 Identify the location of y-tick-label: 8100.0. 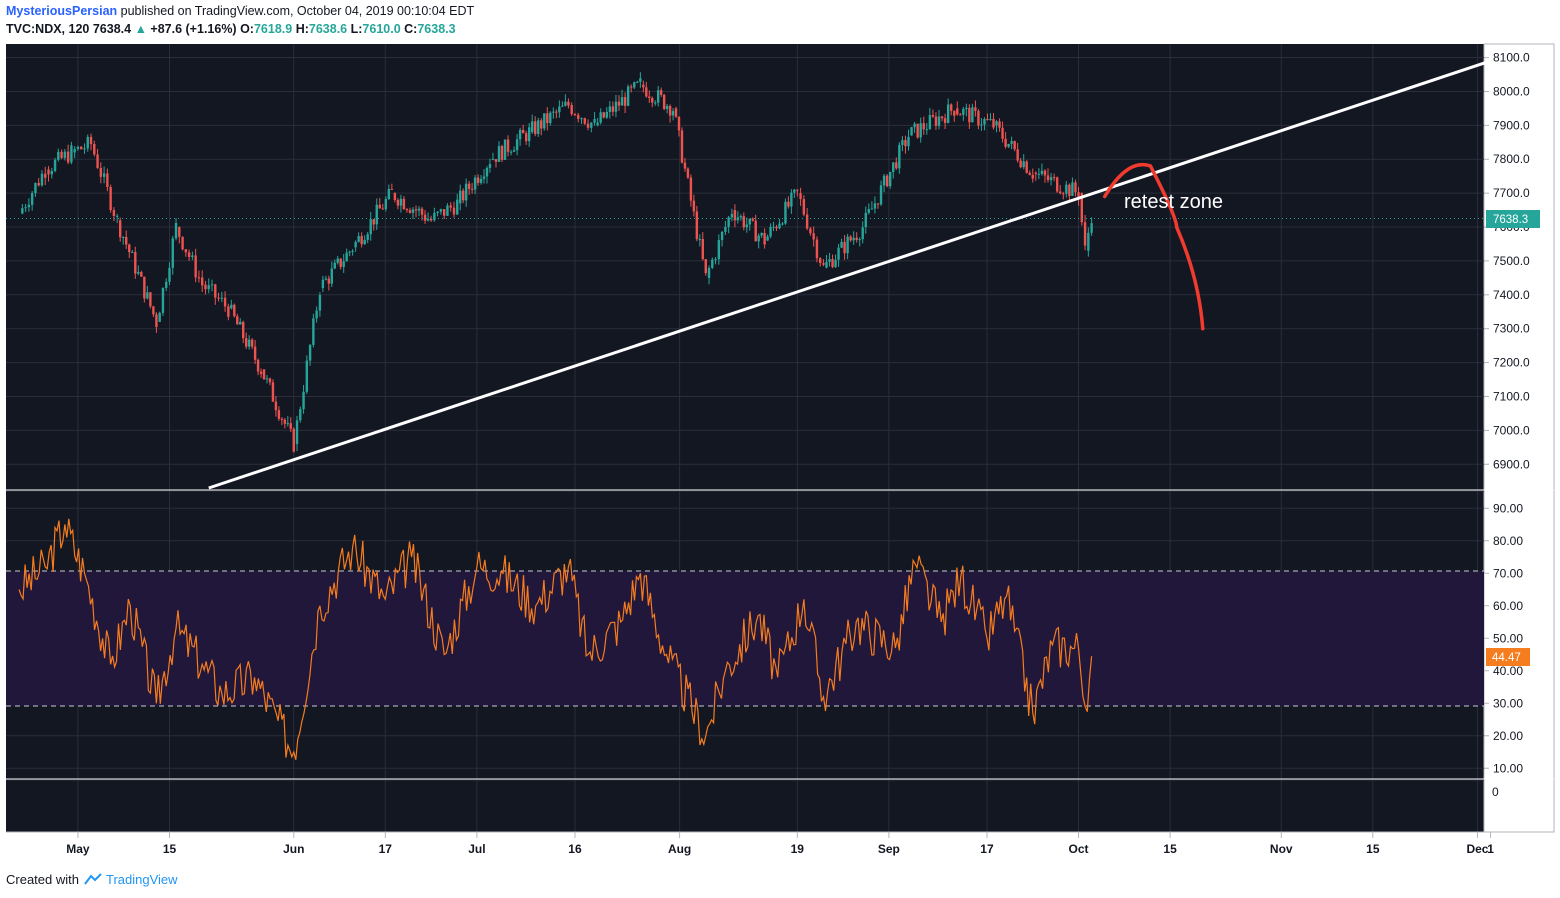
(1511, 58).